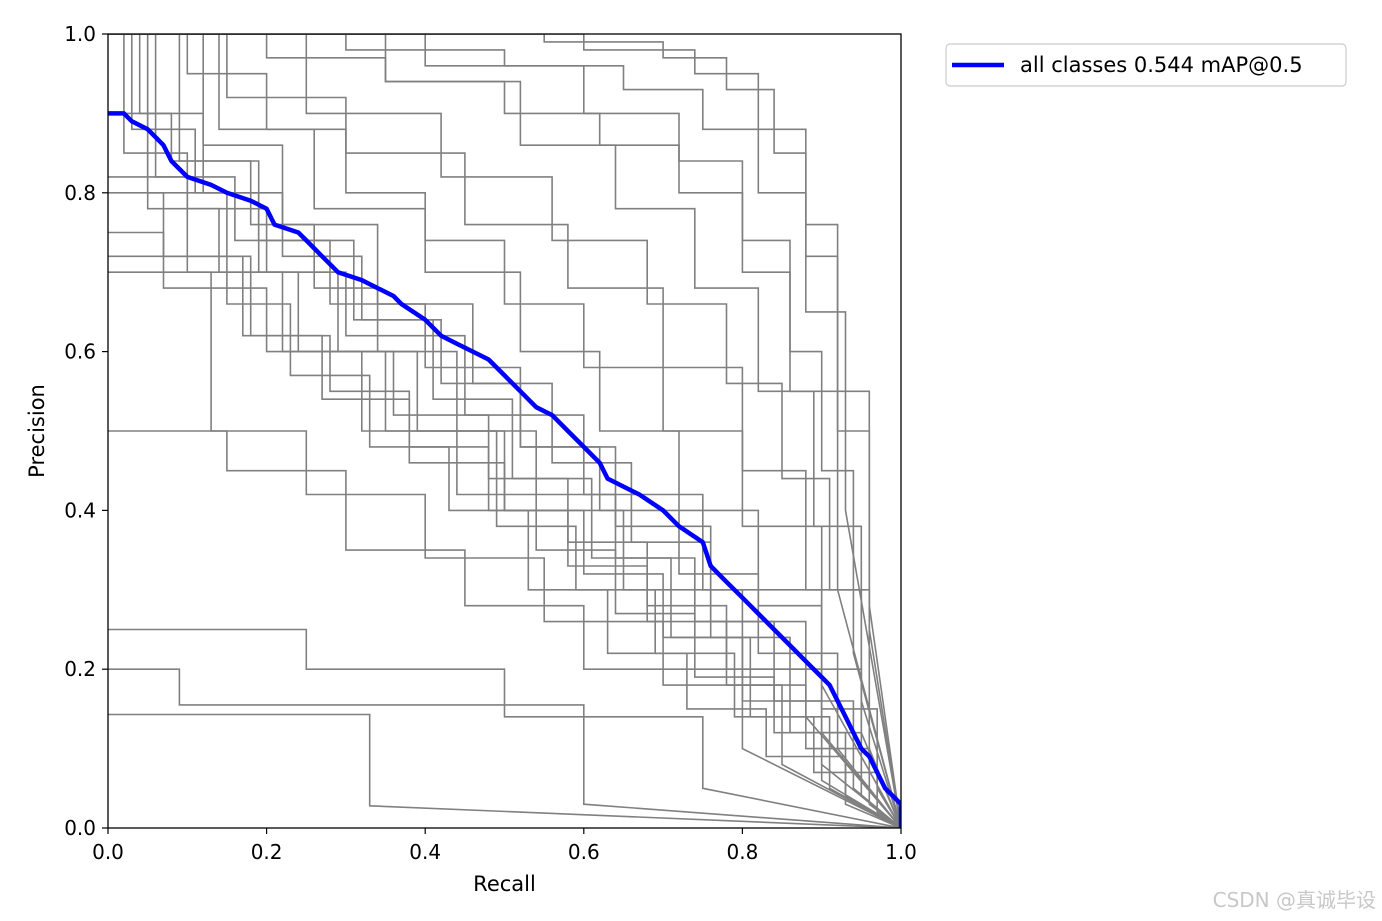  Describe the element at coordinates (37, 431) in the screenshot. I see `y-axis-label: Precision` at that location.